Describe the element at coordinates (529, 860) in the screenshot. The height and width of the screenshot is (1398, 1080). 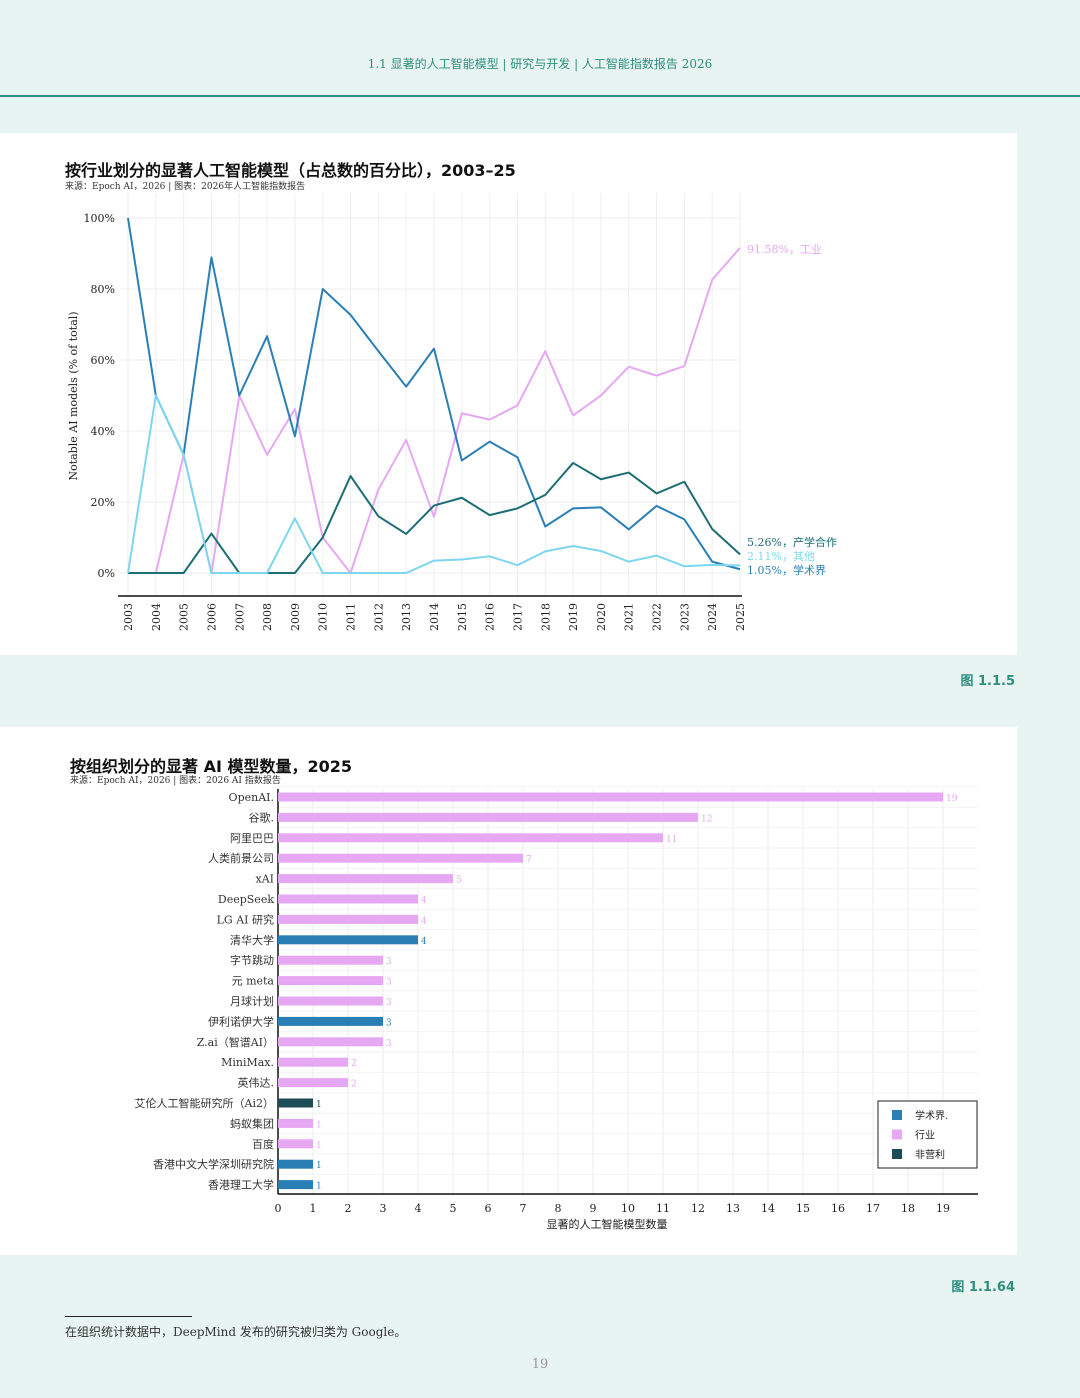
I see `bar-value-label: 7` at that location.